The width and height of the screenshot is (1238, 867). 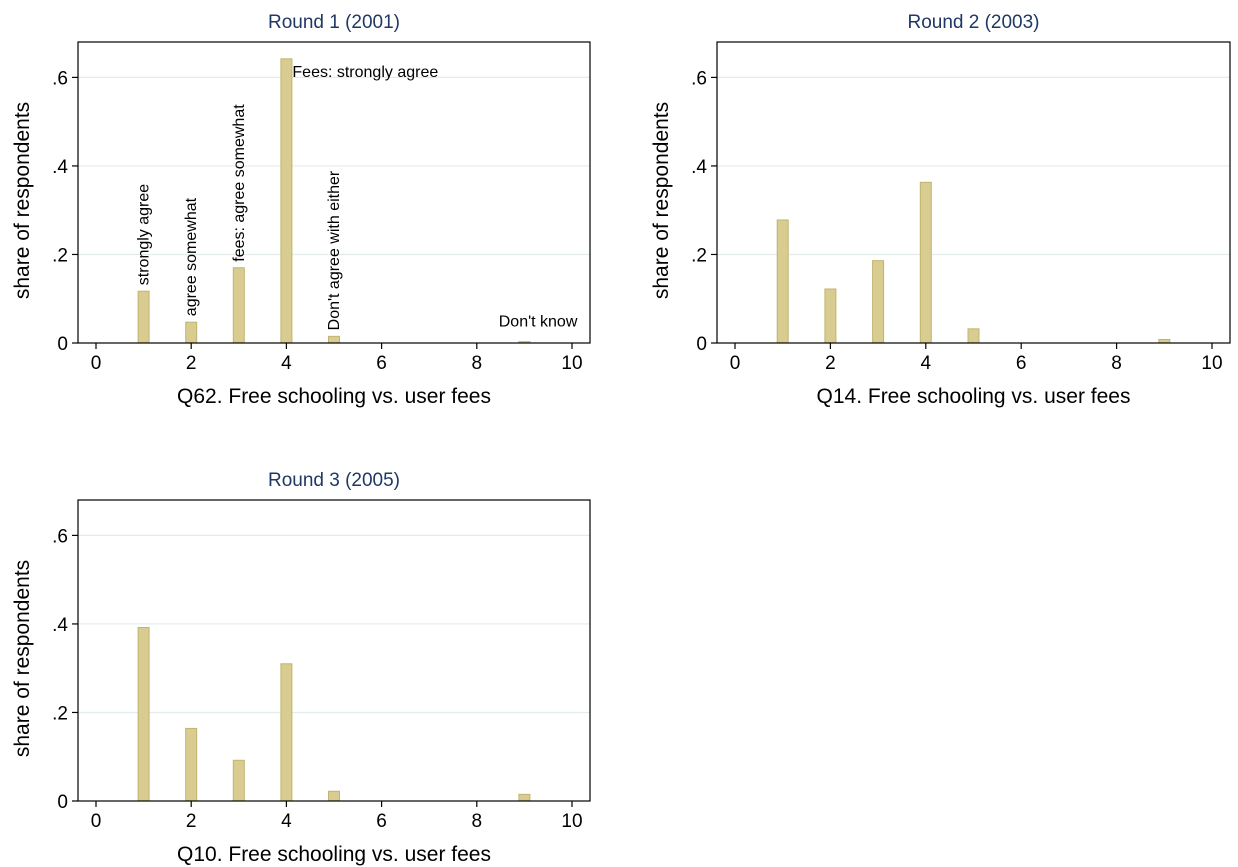 What do you see at coordinates (144, 234) in the screenshot?
I see `bar-label: strongly agree` at bounding box center [144, 234].